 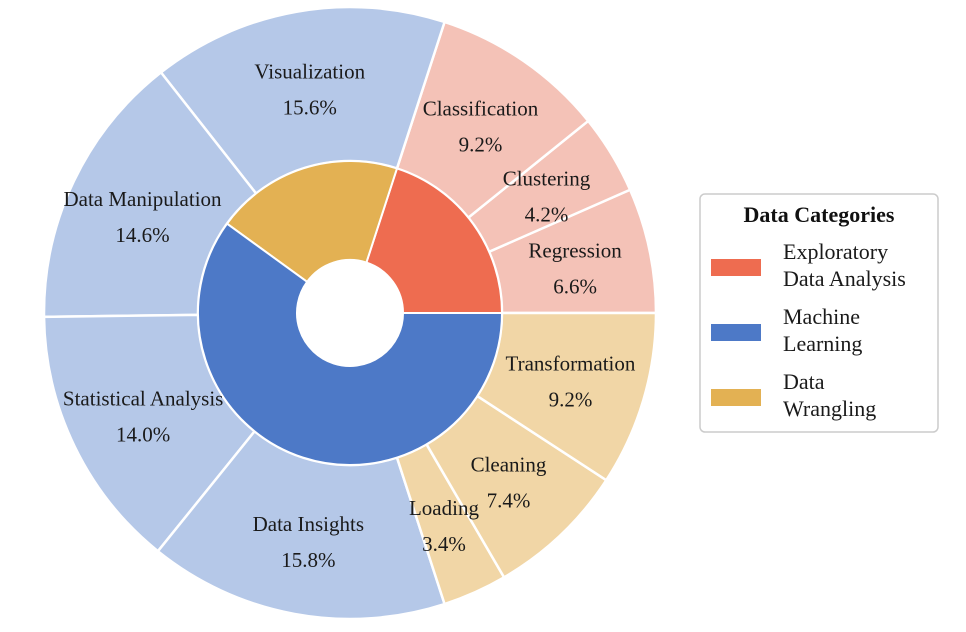 I want to click on segment-name-data-manipulation: Data Manipulation, so click(x=142, y=199).